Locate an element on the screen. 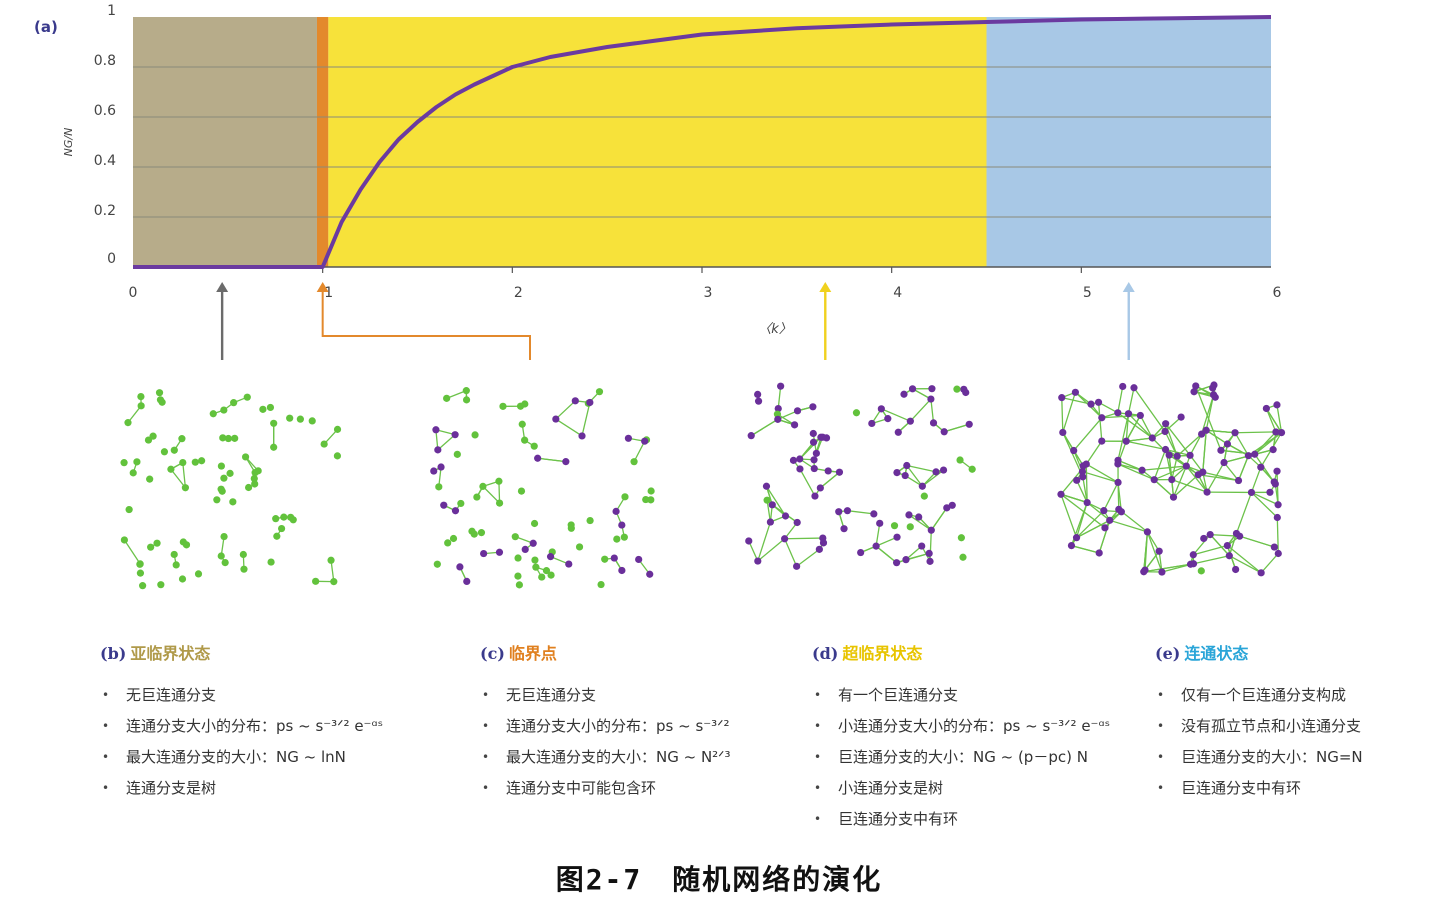 The width and height of the screenshot is (1438, 902). legend-item: 小连通分支是树 is located at coordinates (962, 788).